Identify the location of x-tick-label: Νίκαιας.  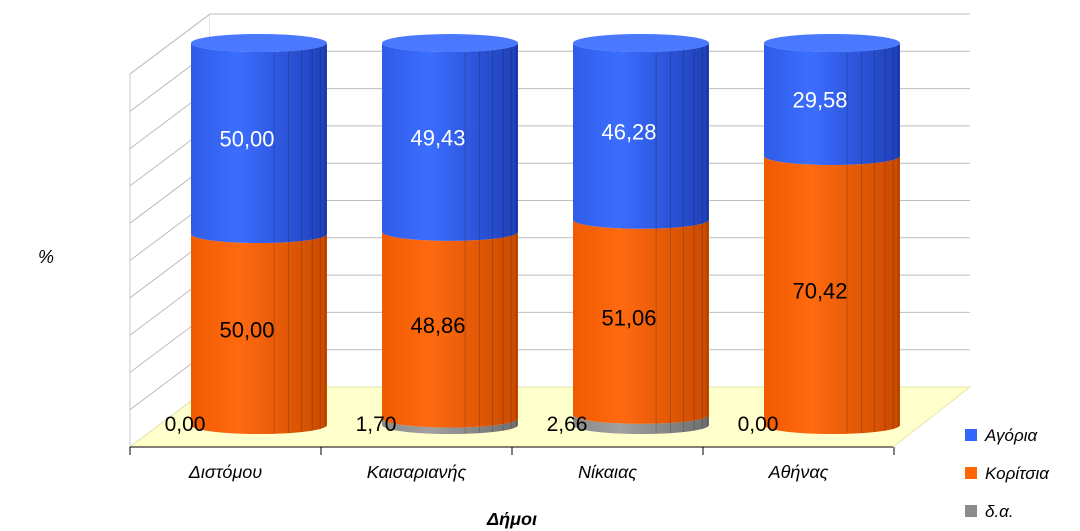
(607, 472).